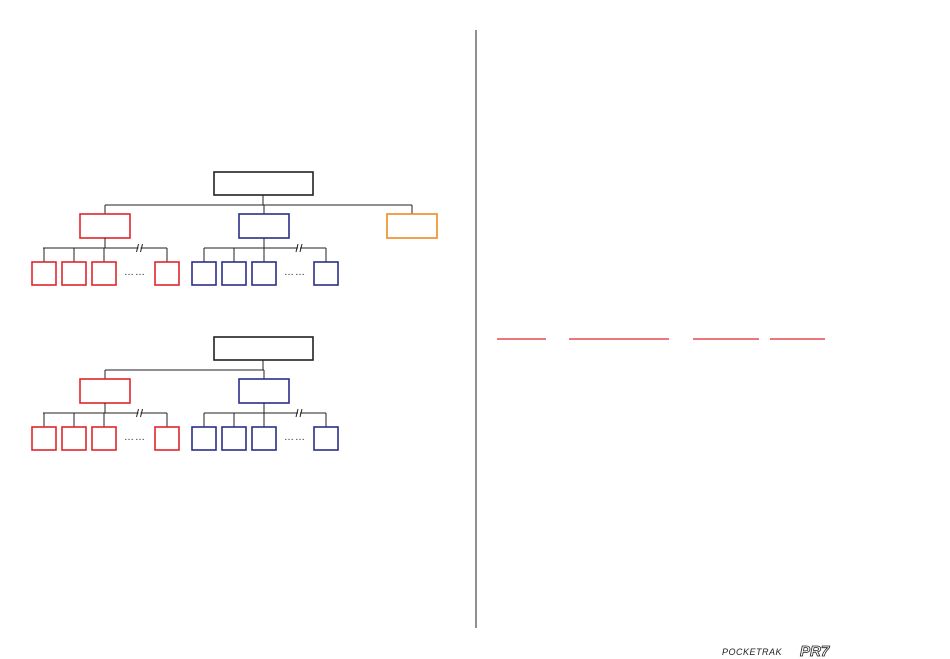 The width and height of the screenshot is (950, 659). Describe the element at coordinates (815, 651) in the screenshot. I see `model-logo: PR7` at that location.